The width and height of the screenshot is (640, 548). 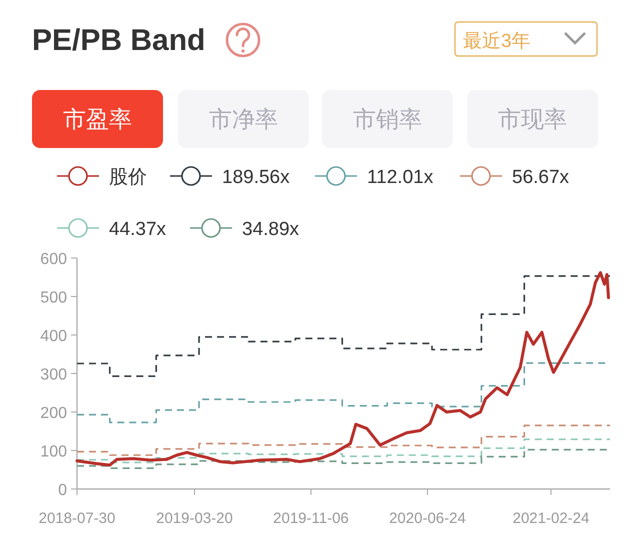 I want to click on legend-label: 44.37x, so click(x=138, y=229).